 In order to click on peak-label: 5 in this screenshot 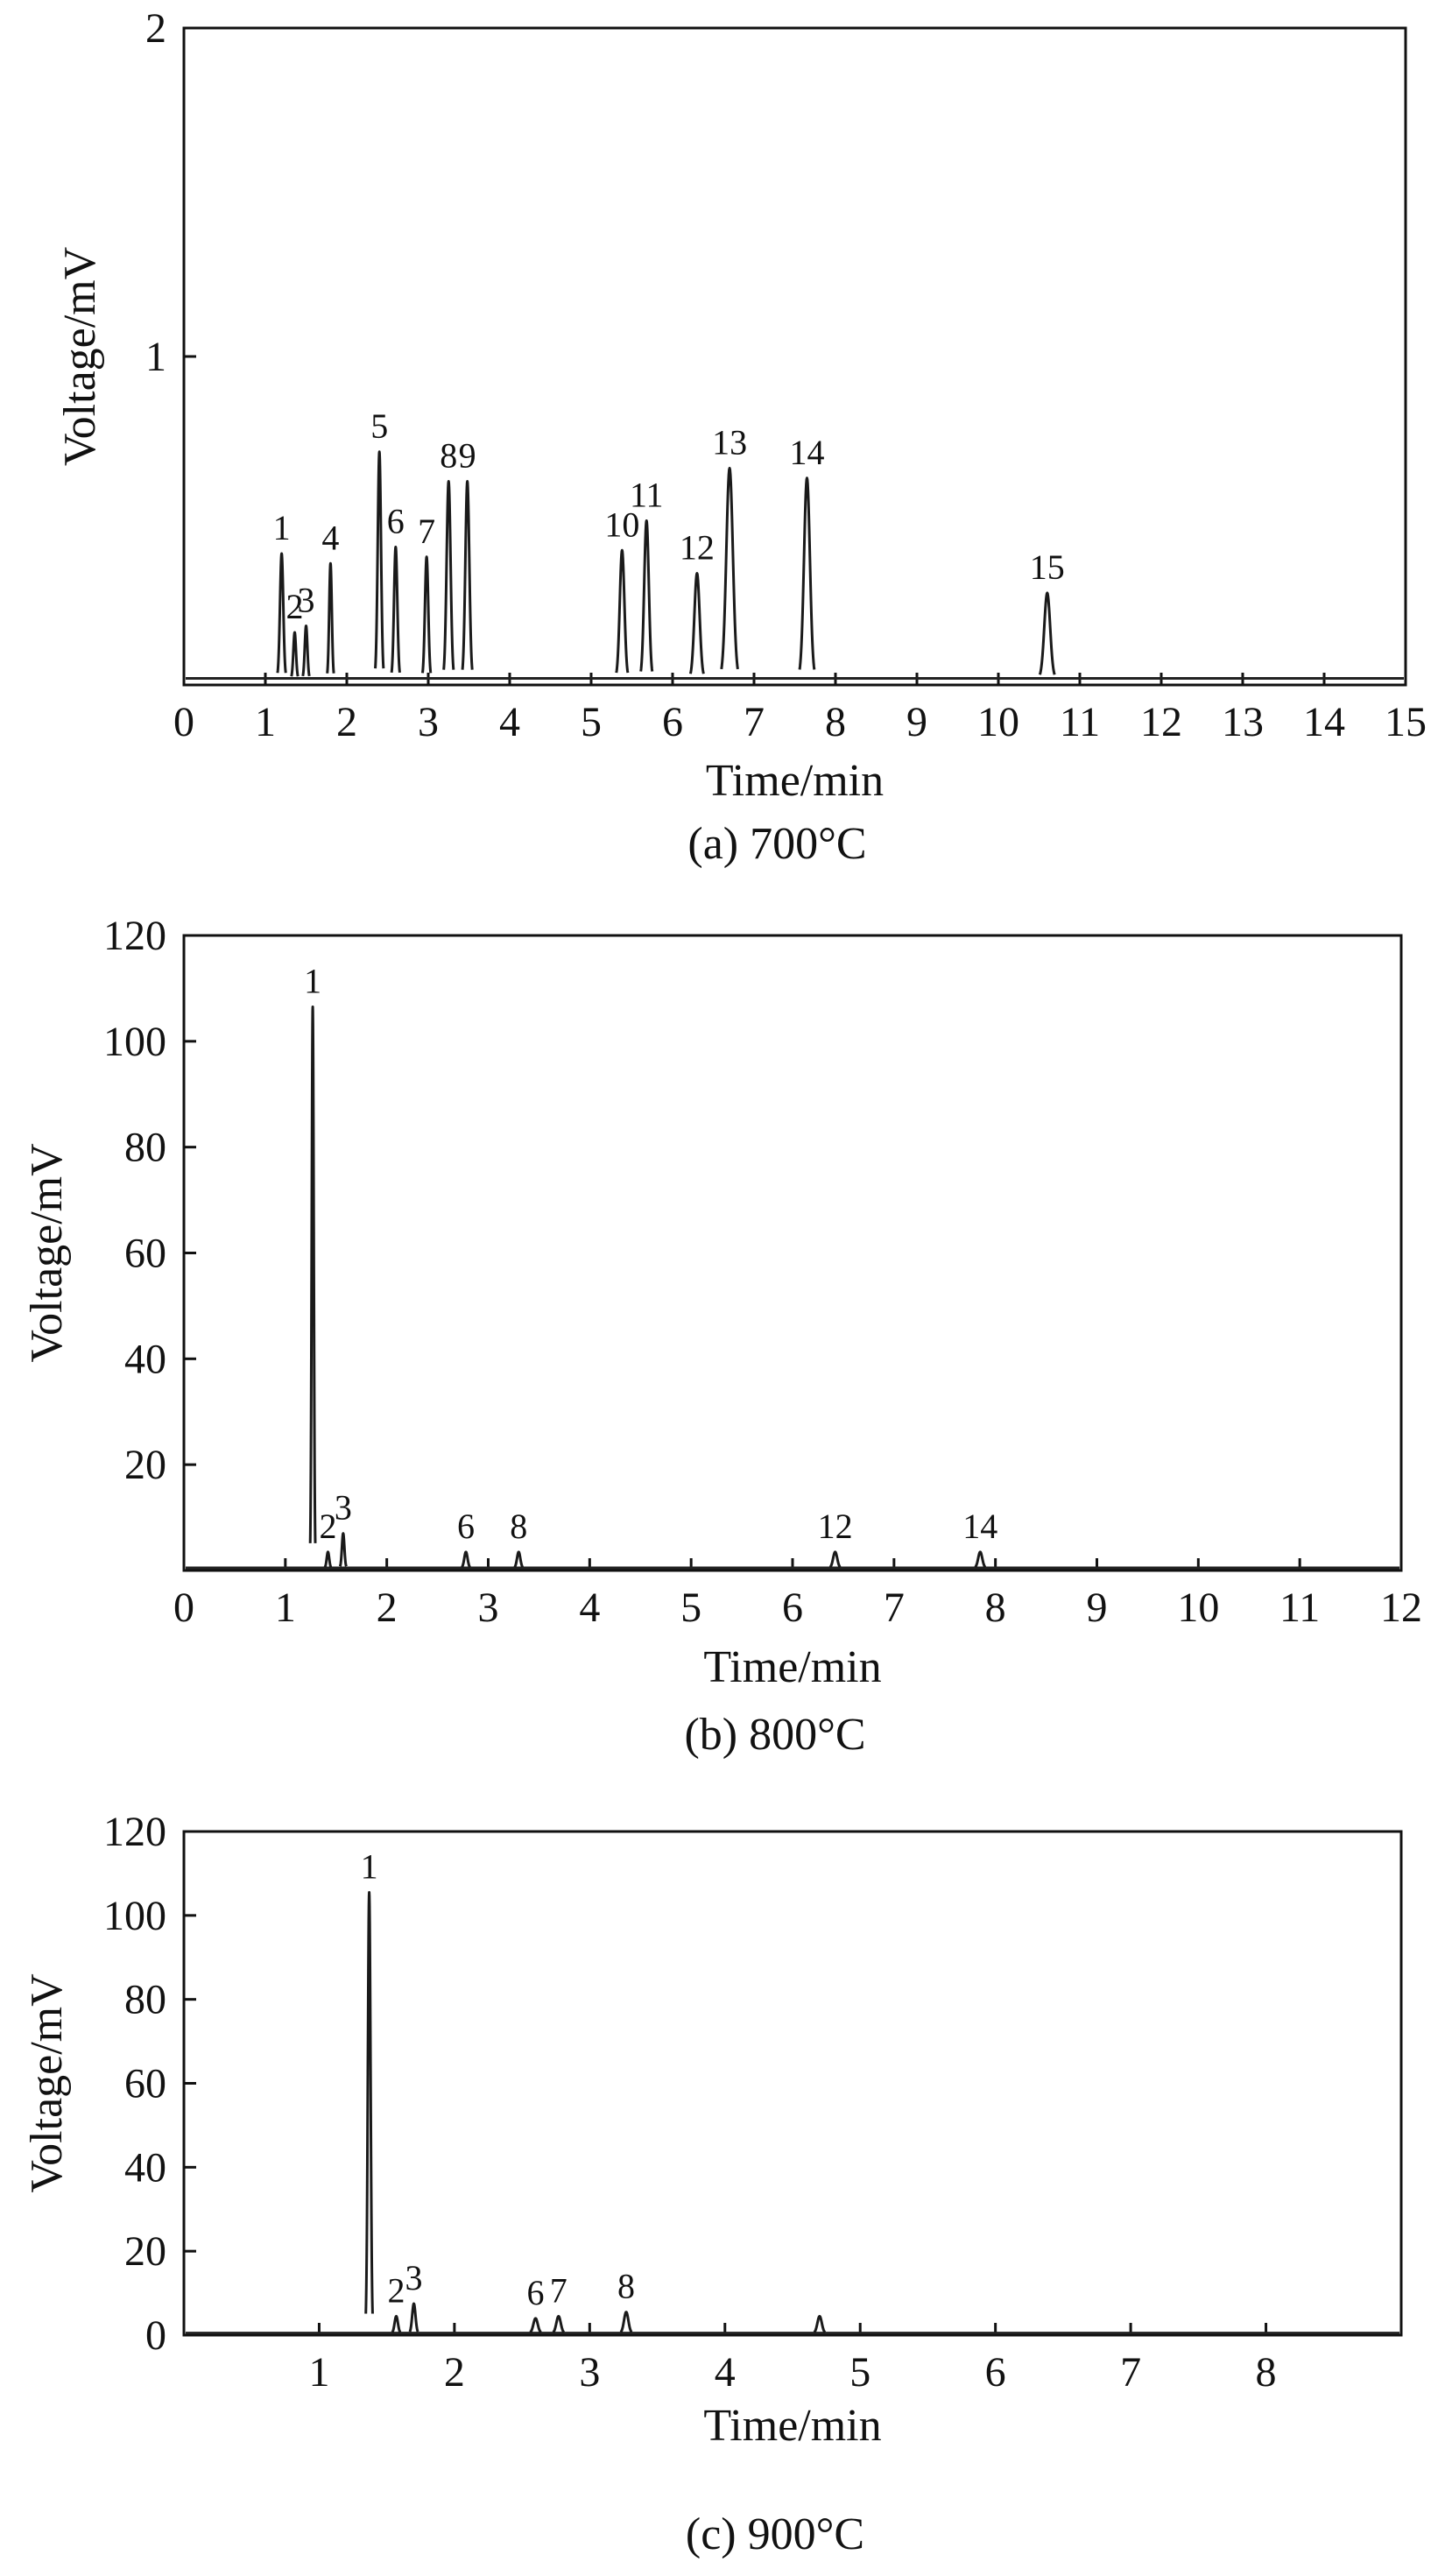, I will do `click(379, 426)`.